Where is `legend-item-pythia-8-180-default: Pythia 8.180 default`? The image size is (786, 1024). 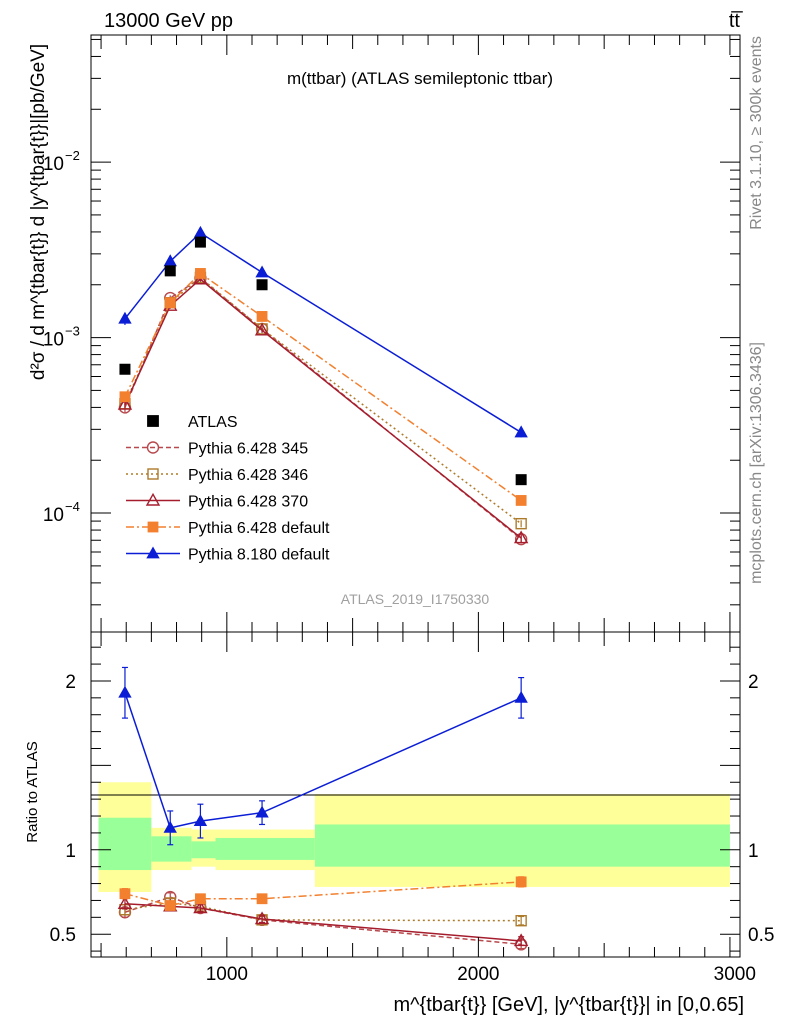 legend-item-pythia-8-180-default: Pythia 8.180 default is located at coordinates (228, 555).